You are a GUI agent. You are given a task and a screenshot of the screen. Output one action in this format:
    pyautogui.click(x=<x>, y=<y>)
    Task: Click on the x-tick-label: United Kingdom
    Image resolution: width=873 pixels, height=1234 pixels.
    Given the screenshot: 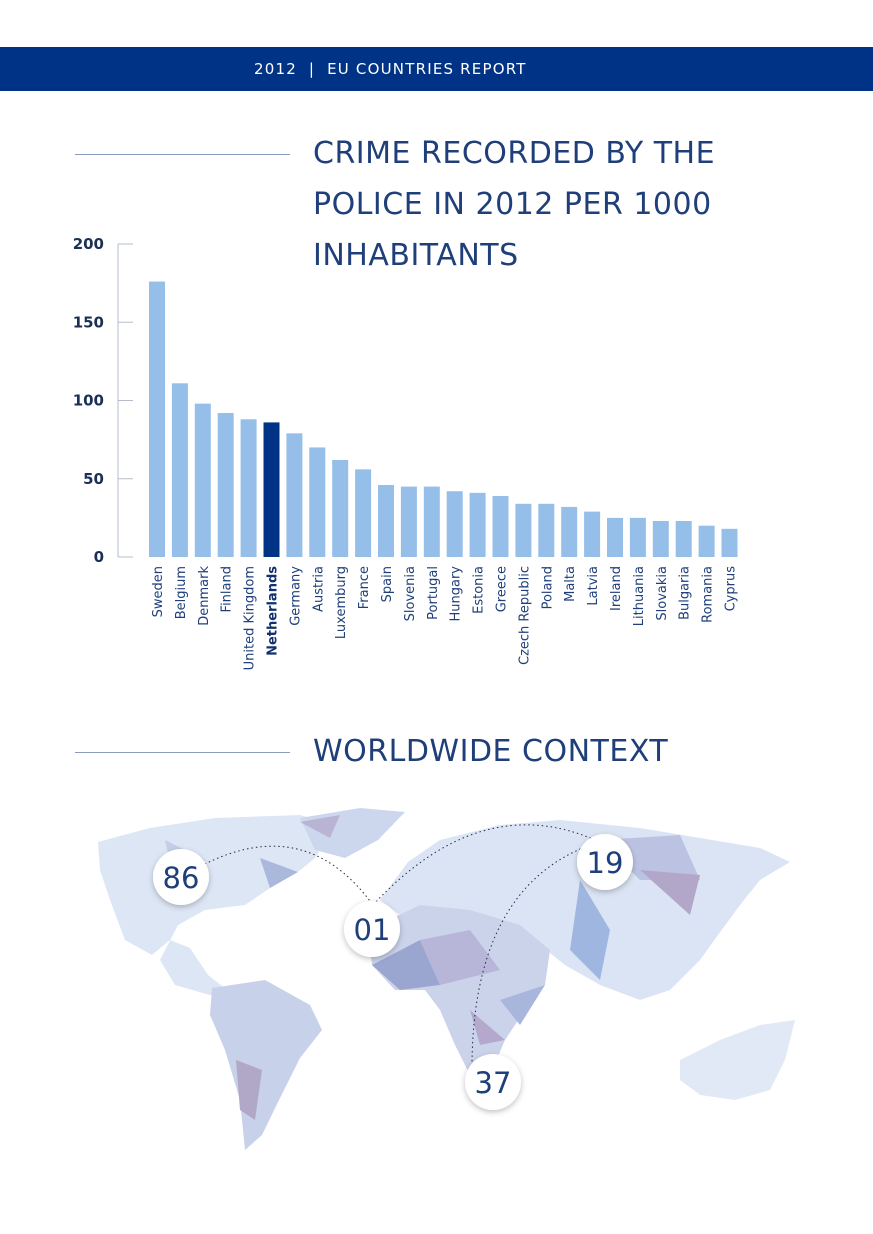 What is the action you would take?
    pyautogui.click(x=250, y=618)
    